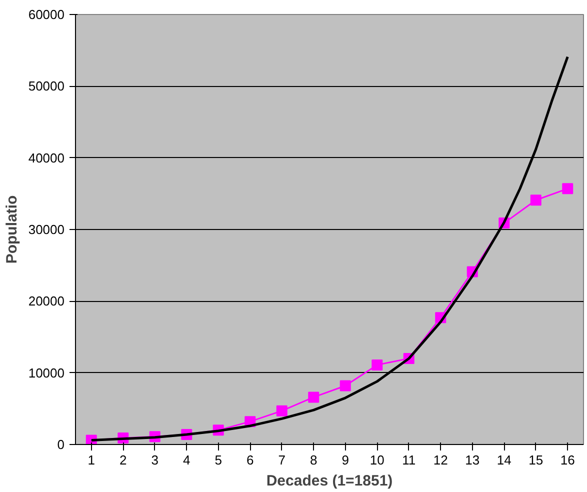 This screenshot has height=492, width=587. What do you see at coordinates (11, 229) in the screenshot?
I see `y-axis-title: Populatio` at bounding box center [11, 229].